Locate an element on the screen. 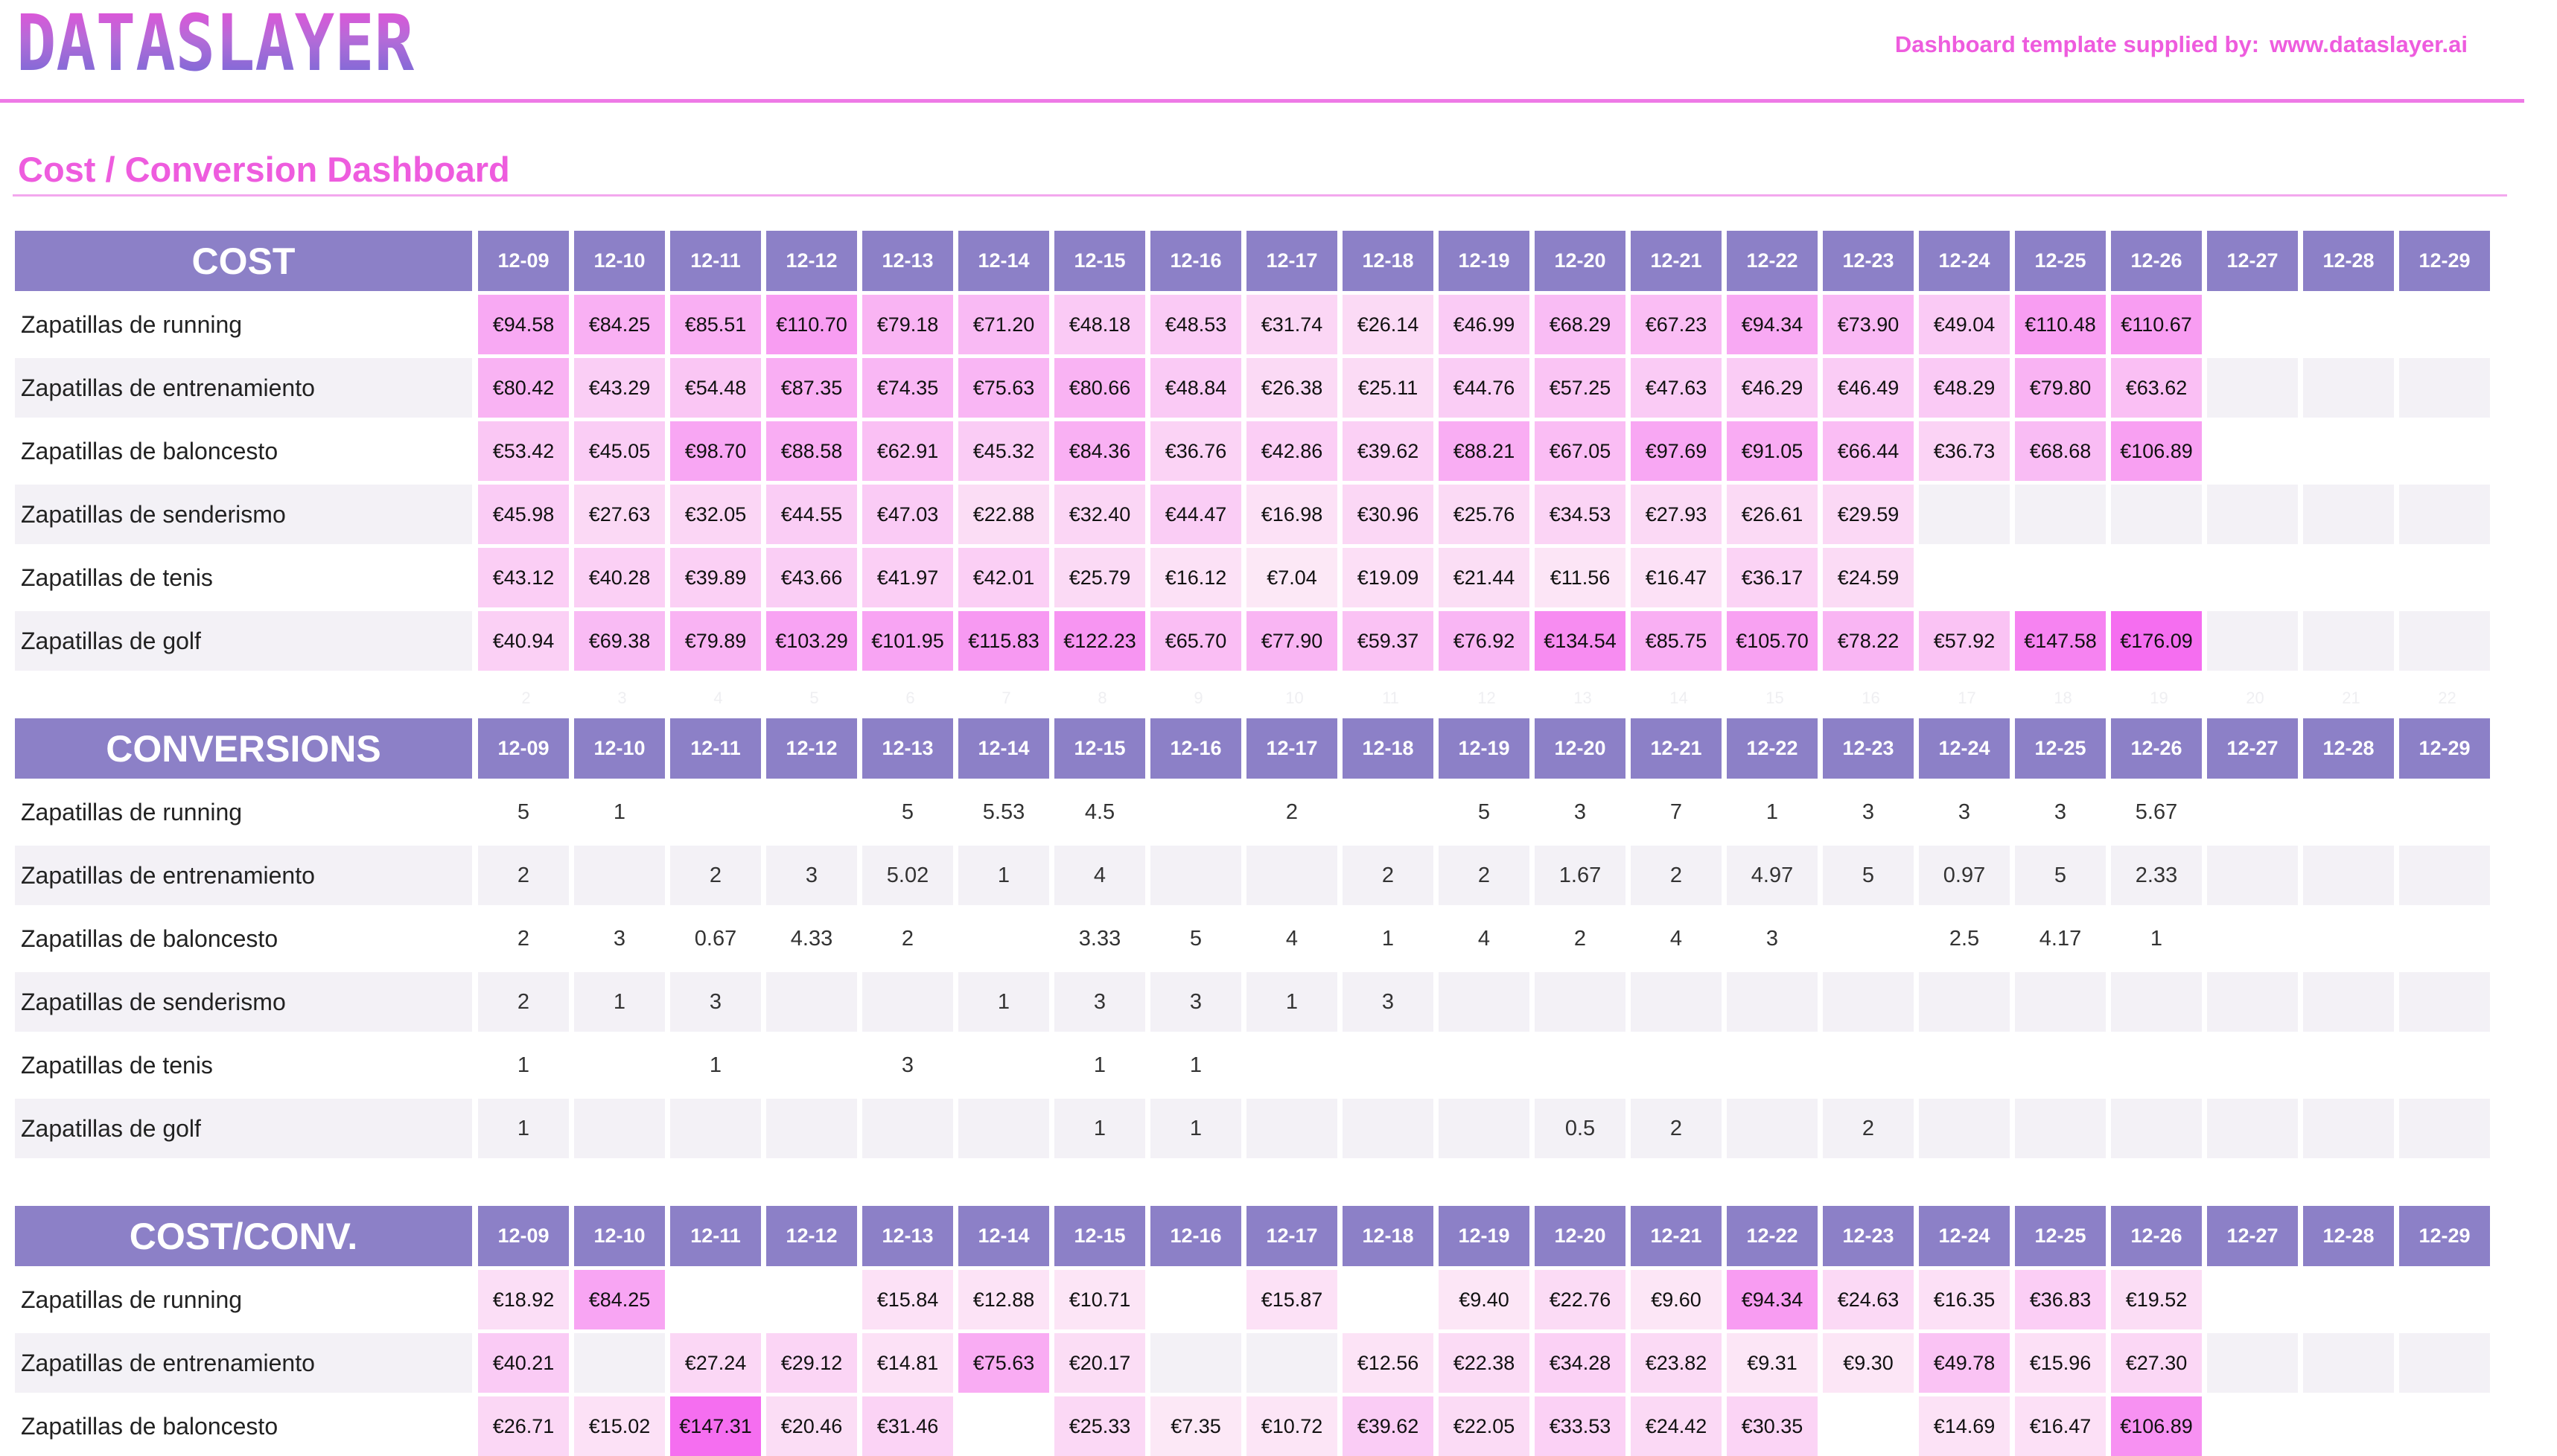  date-header: 12-28 is located at coordinates (2349, 748).